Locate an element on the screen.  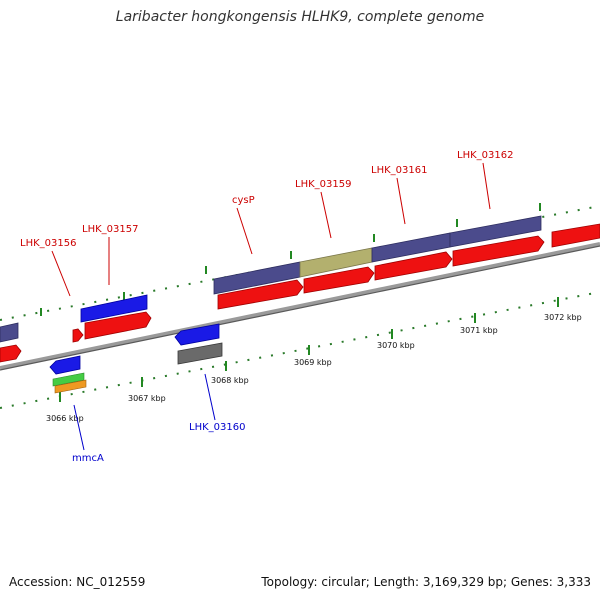
scale-label-3070: 3070 kbp is located at coordinates (396, 345).